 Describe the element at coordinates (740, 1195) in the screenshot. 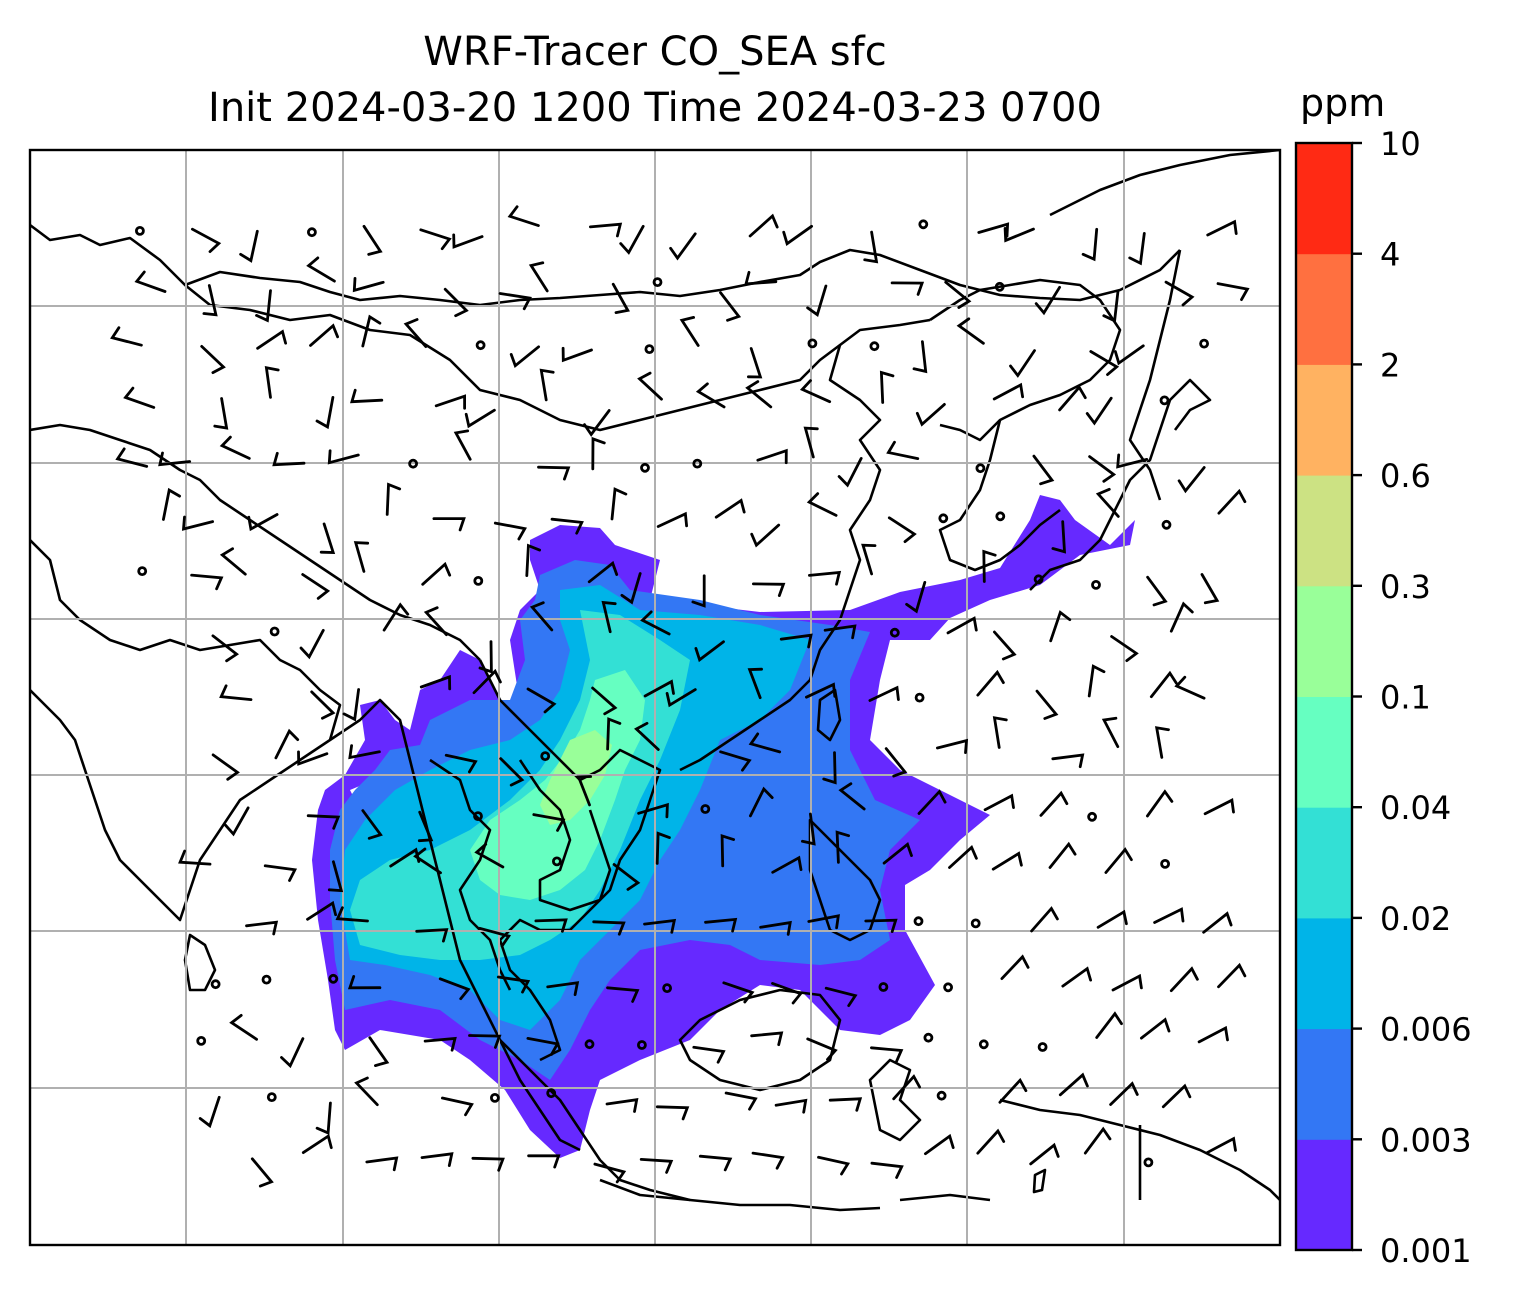

I see `coastline-java` at that location.